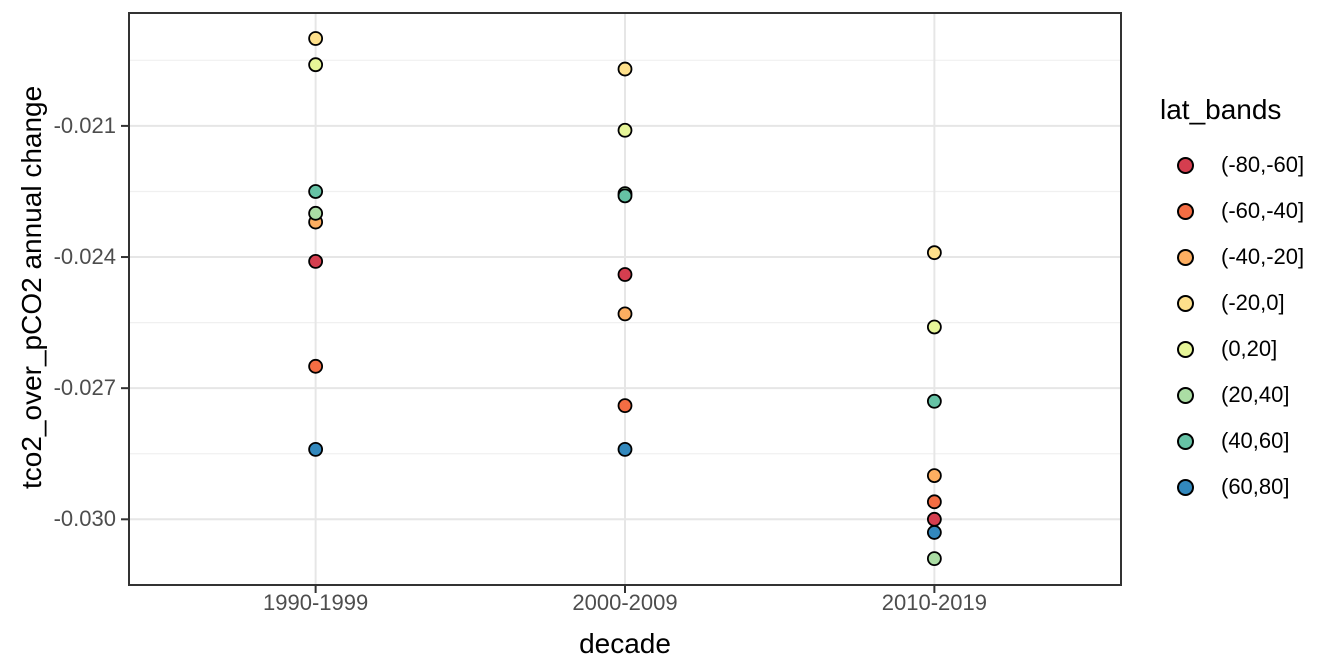 This screenshot has width=1344, height=672. Describe the element at coordinates (84, 519) in the screenshot. I see `y-axis-tick-label: -0.030` at that location.